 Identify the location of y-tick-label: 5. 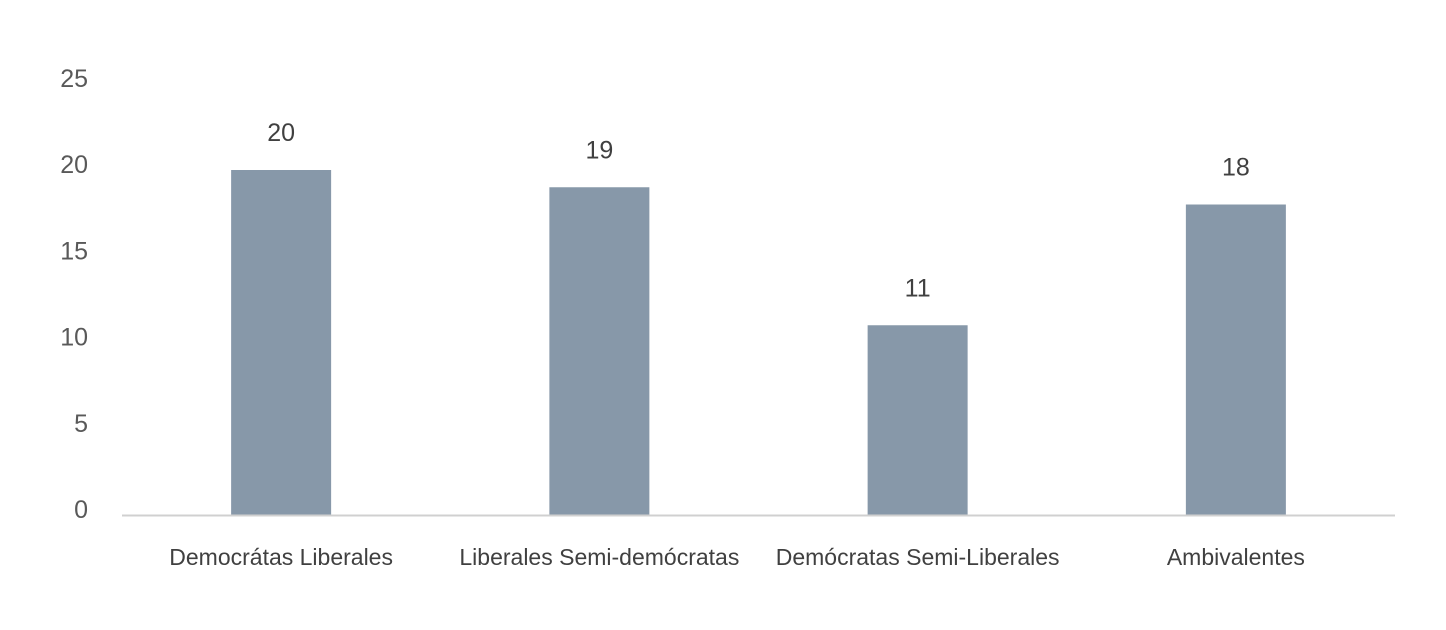
(81, 424).